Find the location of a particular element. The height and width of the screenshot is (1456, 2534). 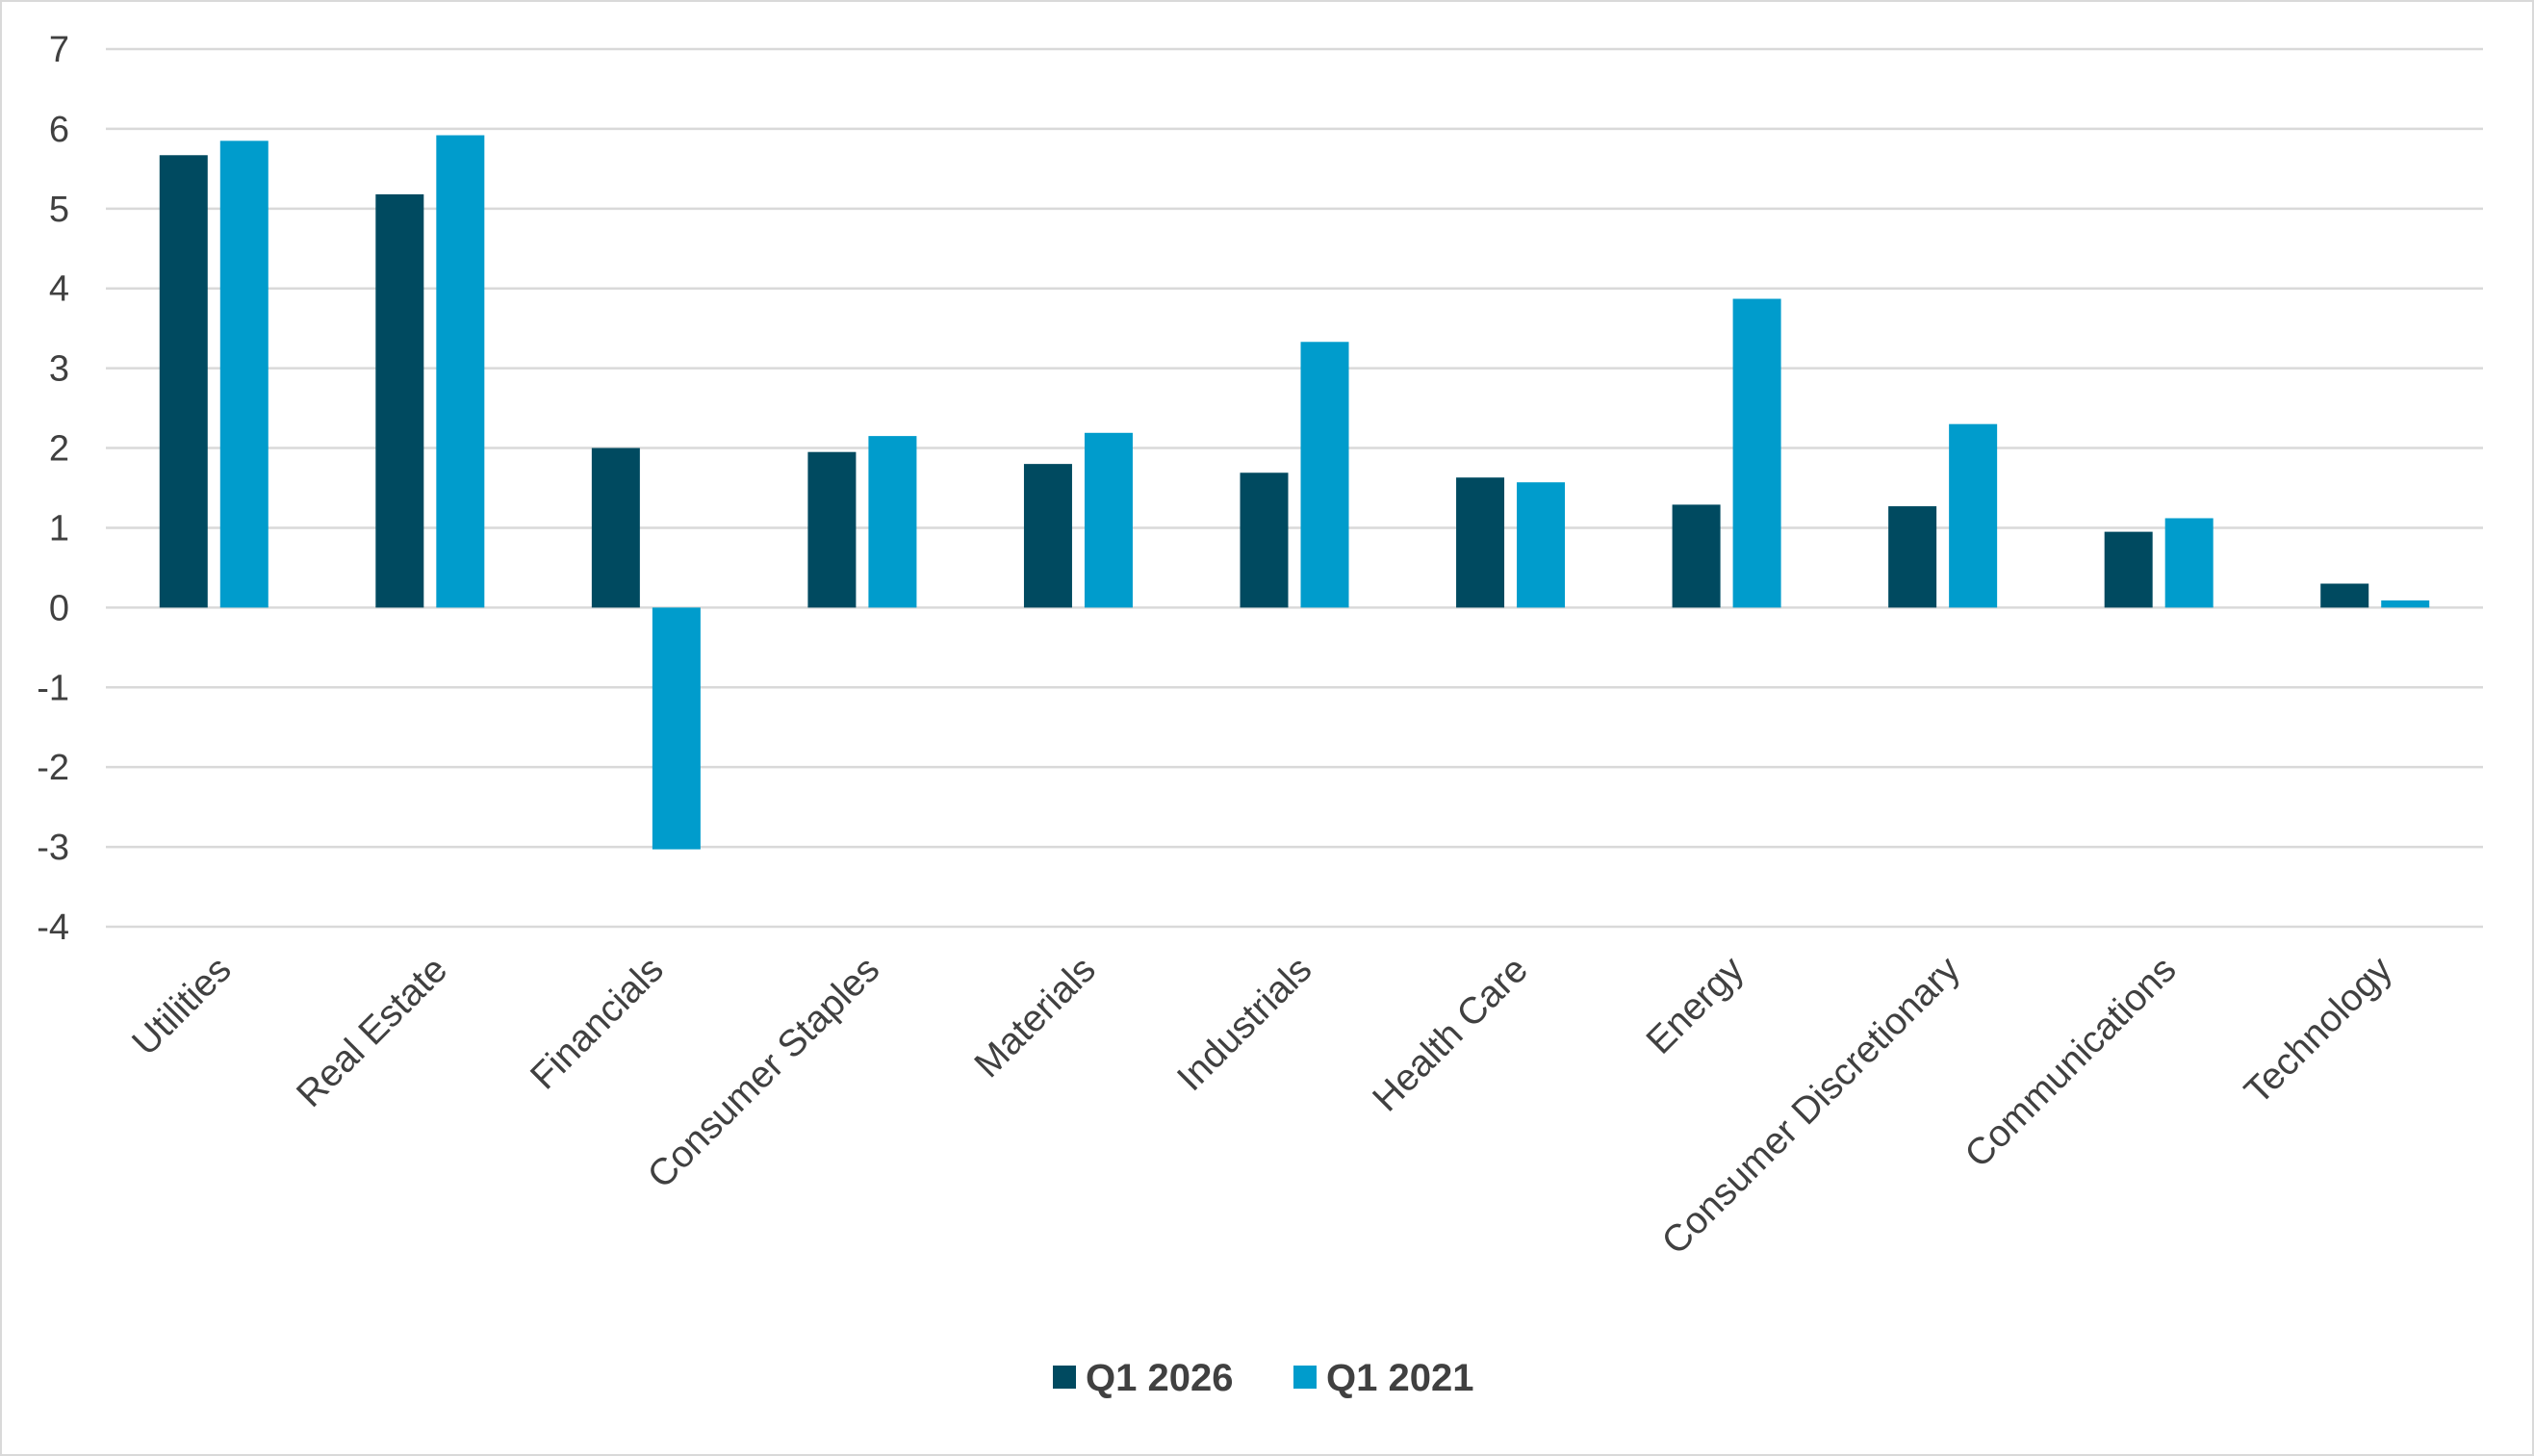

legend-label-q1-2021: Q1 2021 is located at coordinates (1399, 1378).